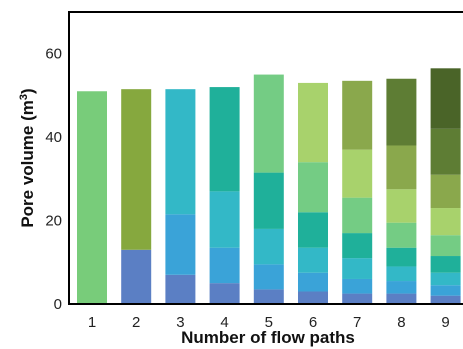 This screenshot has height=349, width=463. Describe the element at coordinates (445, 322) in the screenshot. I see `x-tick-label: 9` at that location.